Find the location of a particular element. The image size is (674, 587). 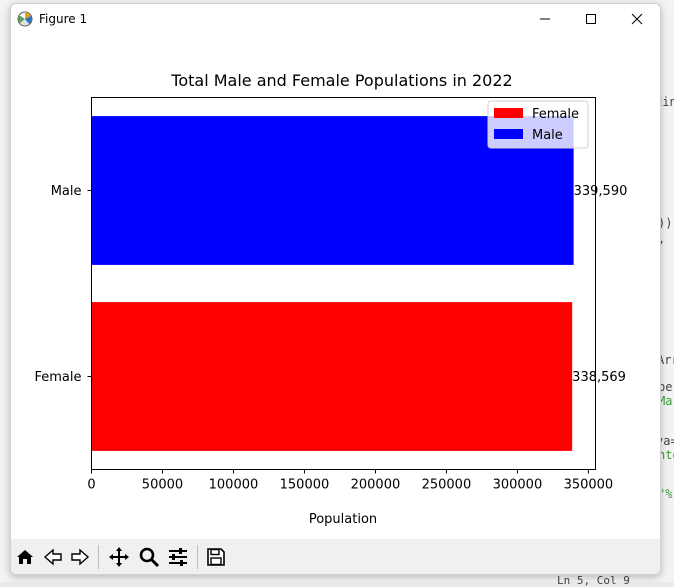

editor-text: )) is located at coordinates (665, 223).